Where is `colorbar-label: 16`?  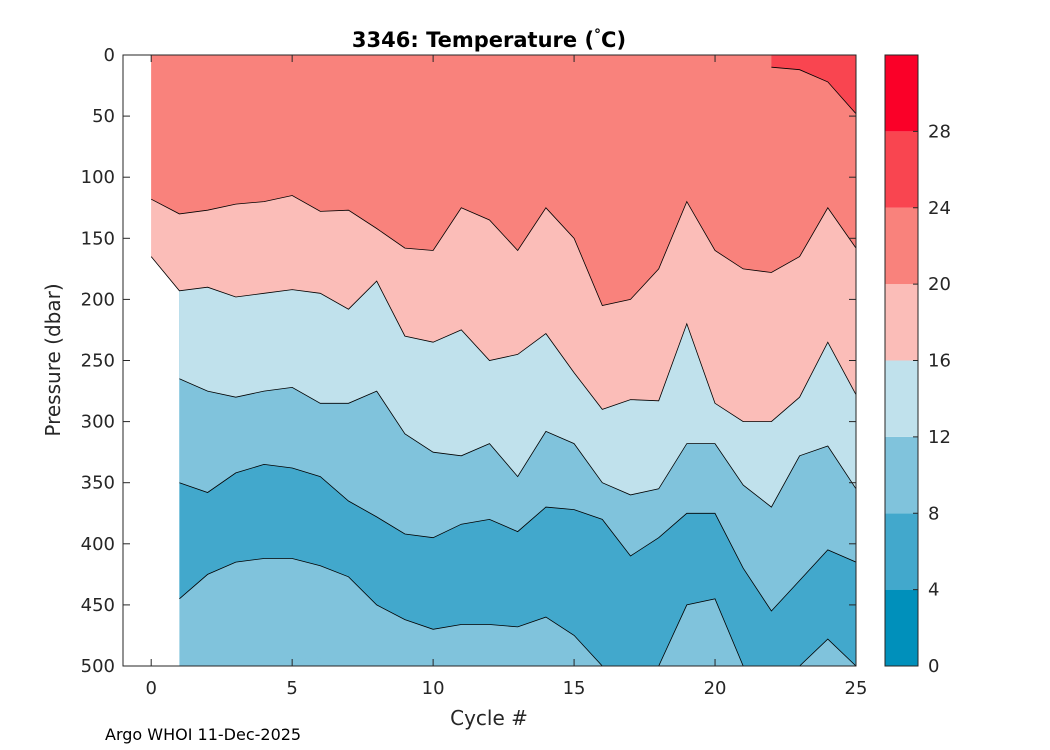 colorbar-label: 16 is located at coordinates (939, 361).